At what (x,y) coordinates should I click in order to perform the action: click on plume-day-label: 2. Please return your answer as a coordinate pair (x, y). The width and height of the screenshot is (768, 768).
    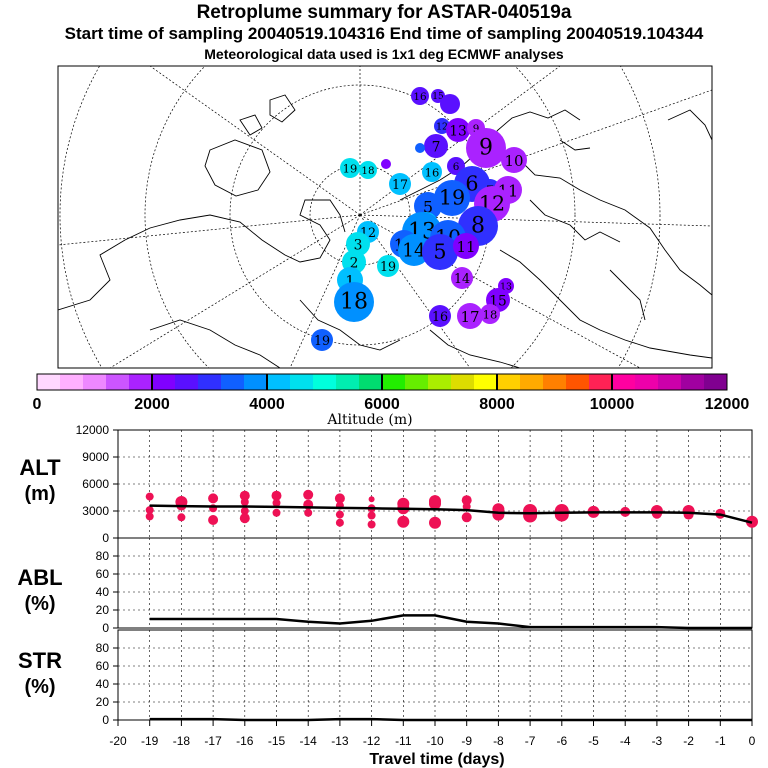
    Looking at the image, I should click on (354, 263).